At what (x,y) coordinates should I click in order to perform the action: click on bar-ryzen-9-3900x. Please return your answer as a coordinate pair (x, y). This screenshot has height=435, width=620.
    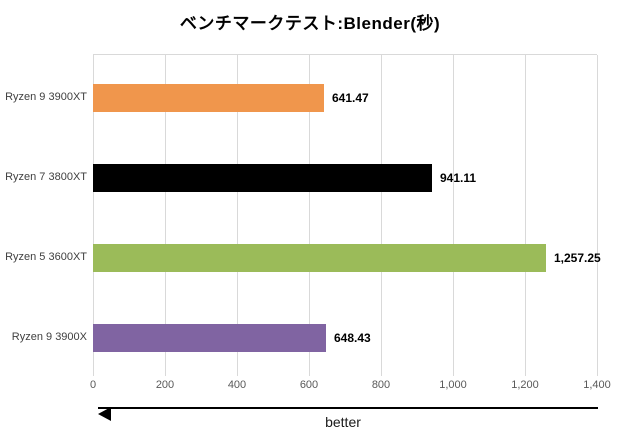
    Looking at the image, I should click on (209, 338).